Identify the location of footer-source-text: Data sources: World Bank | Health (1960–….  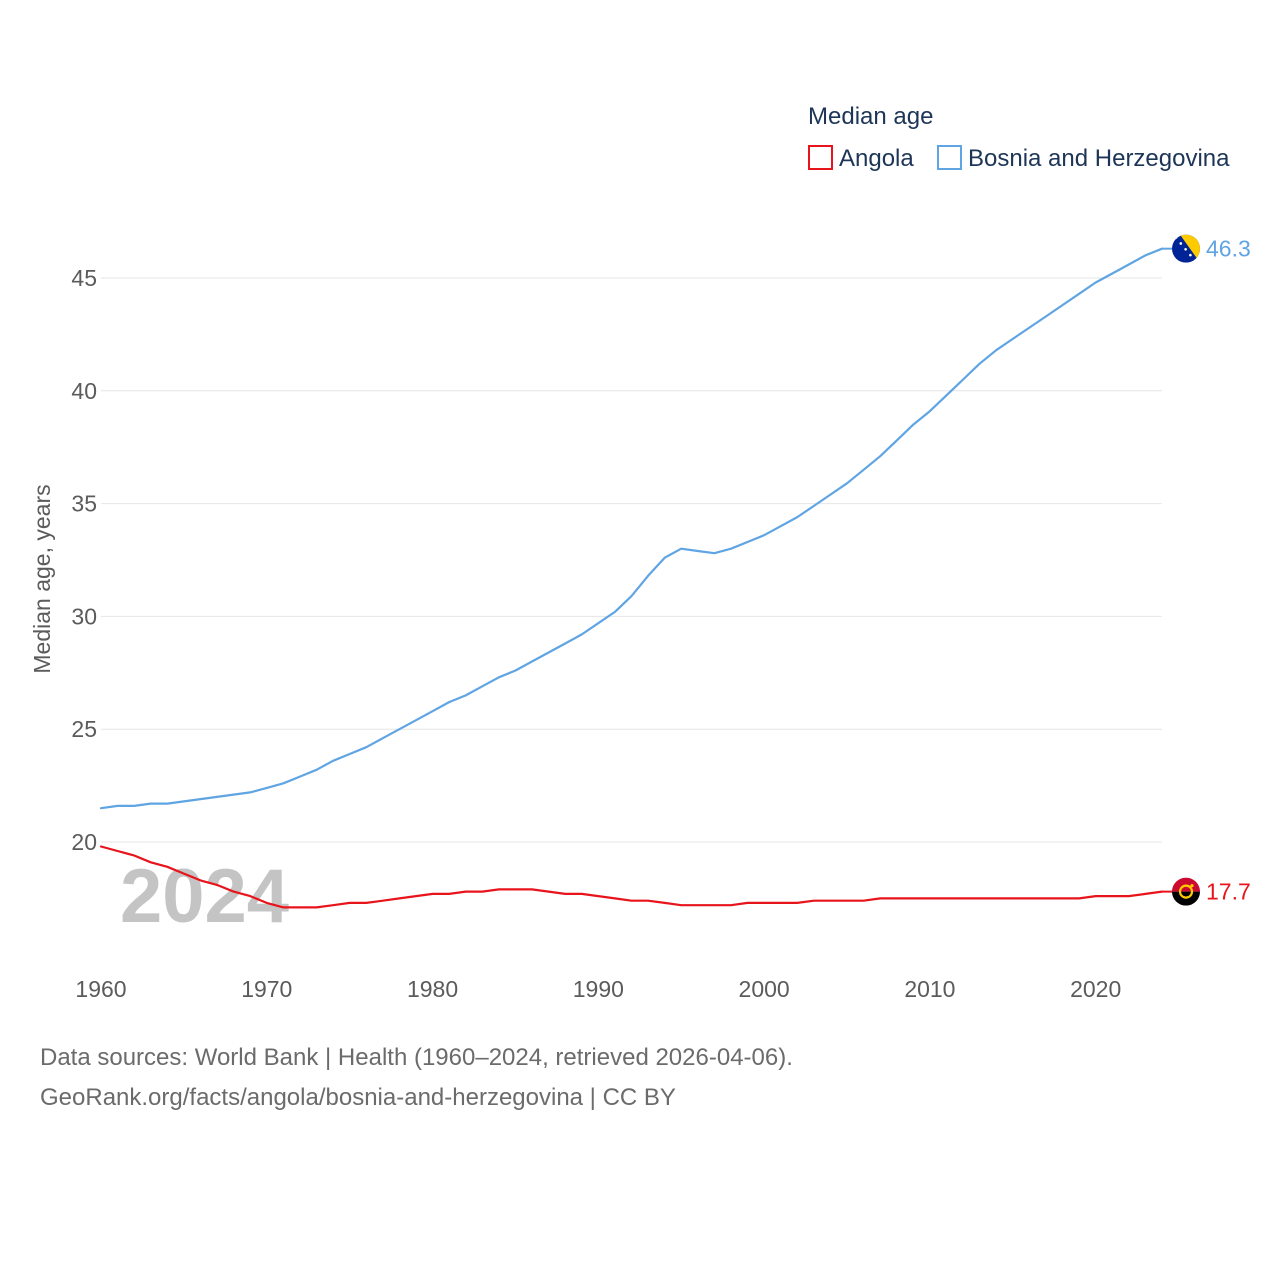
(416, 1057).